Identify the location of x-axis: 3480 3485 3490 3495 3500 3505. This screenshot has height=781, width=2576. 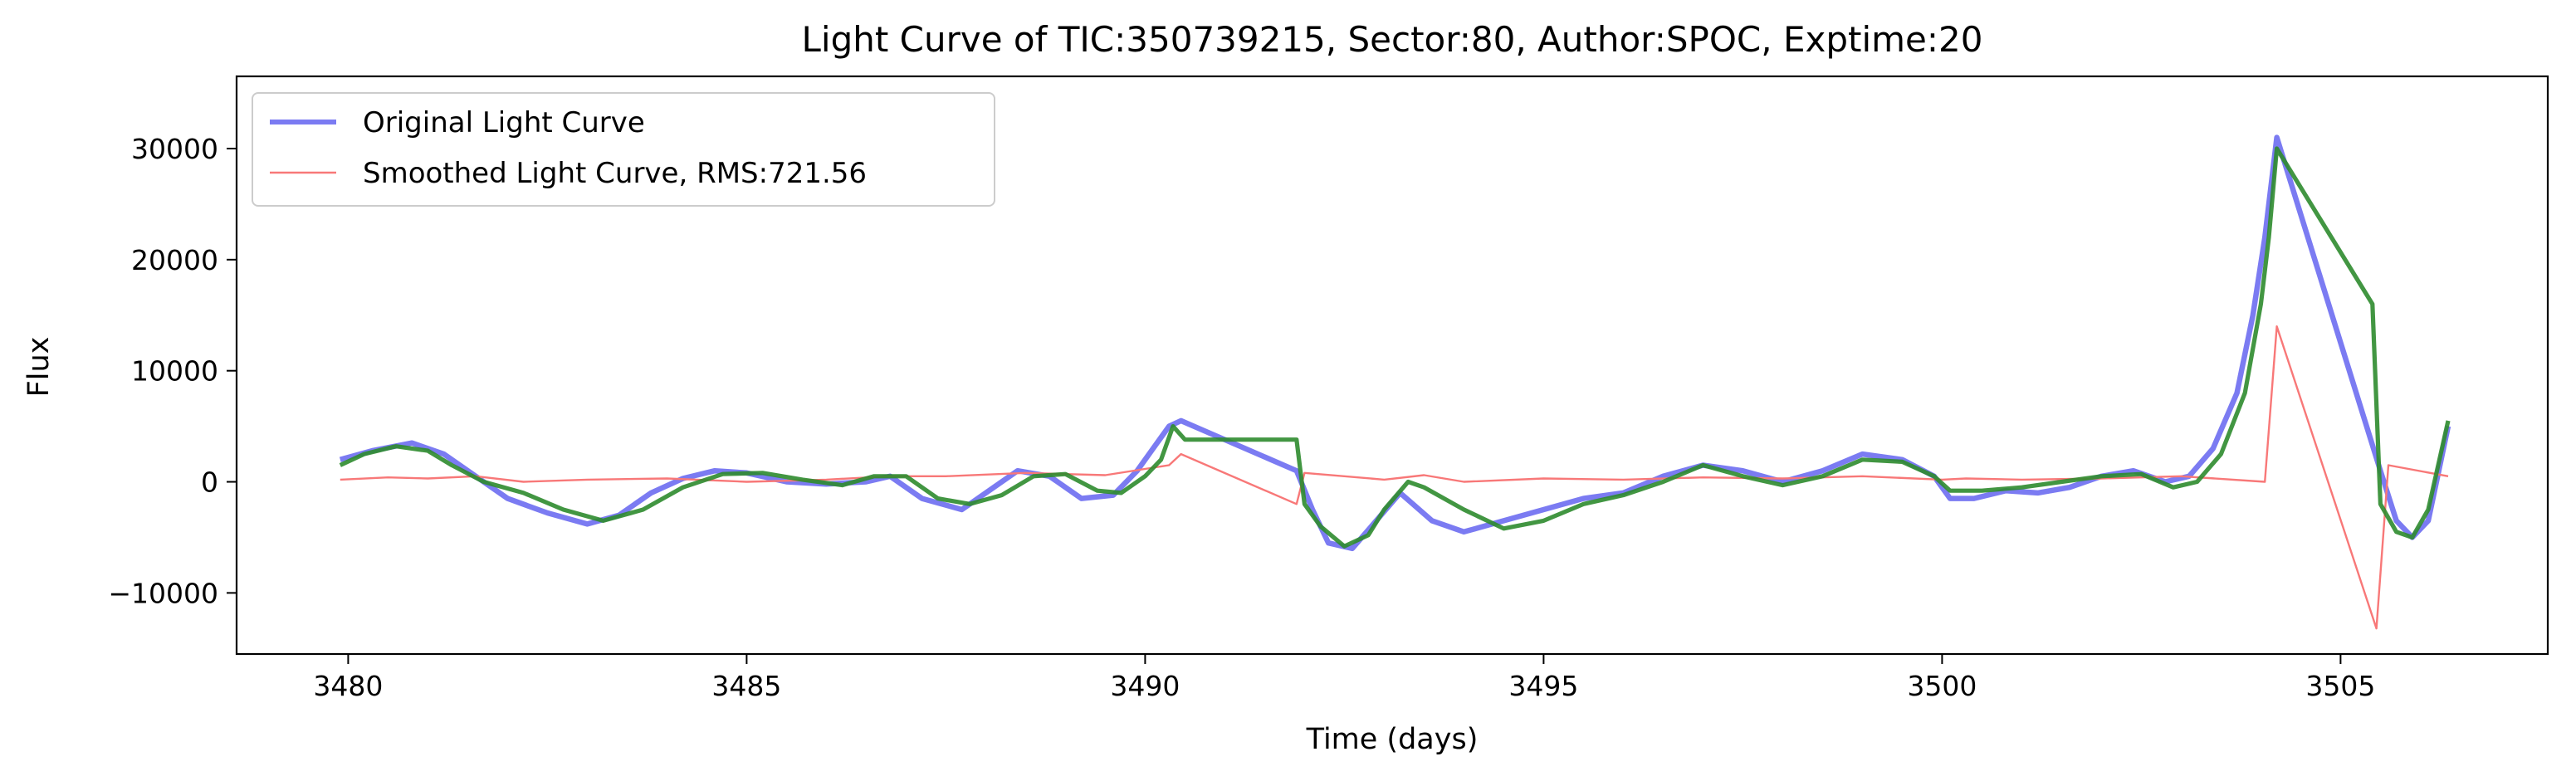
(1344, 678).